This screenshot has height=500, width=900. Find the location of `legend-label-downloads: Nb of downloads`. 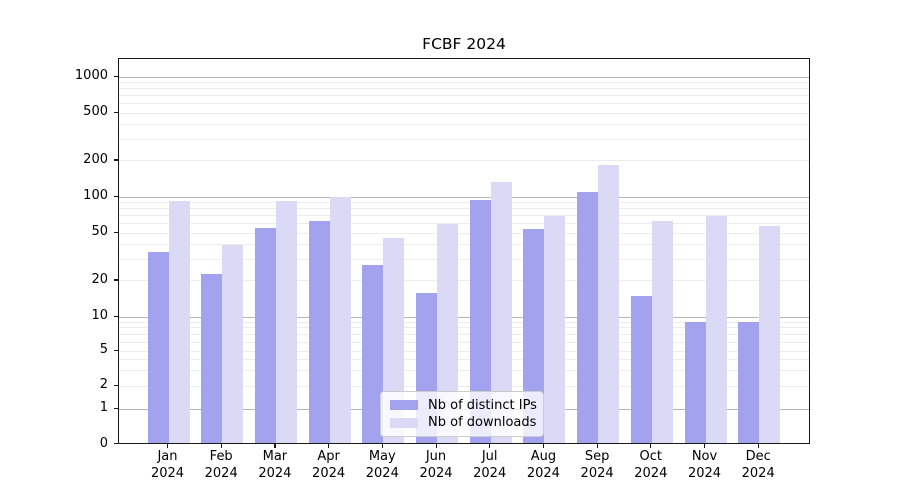

legend-label-downloads: Nb of downloads is located at coordinates (482, 423).